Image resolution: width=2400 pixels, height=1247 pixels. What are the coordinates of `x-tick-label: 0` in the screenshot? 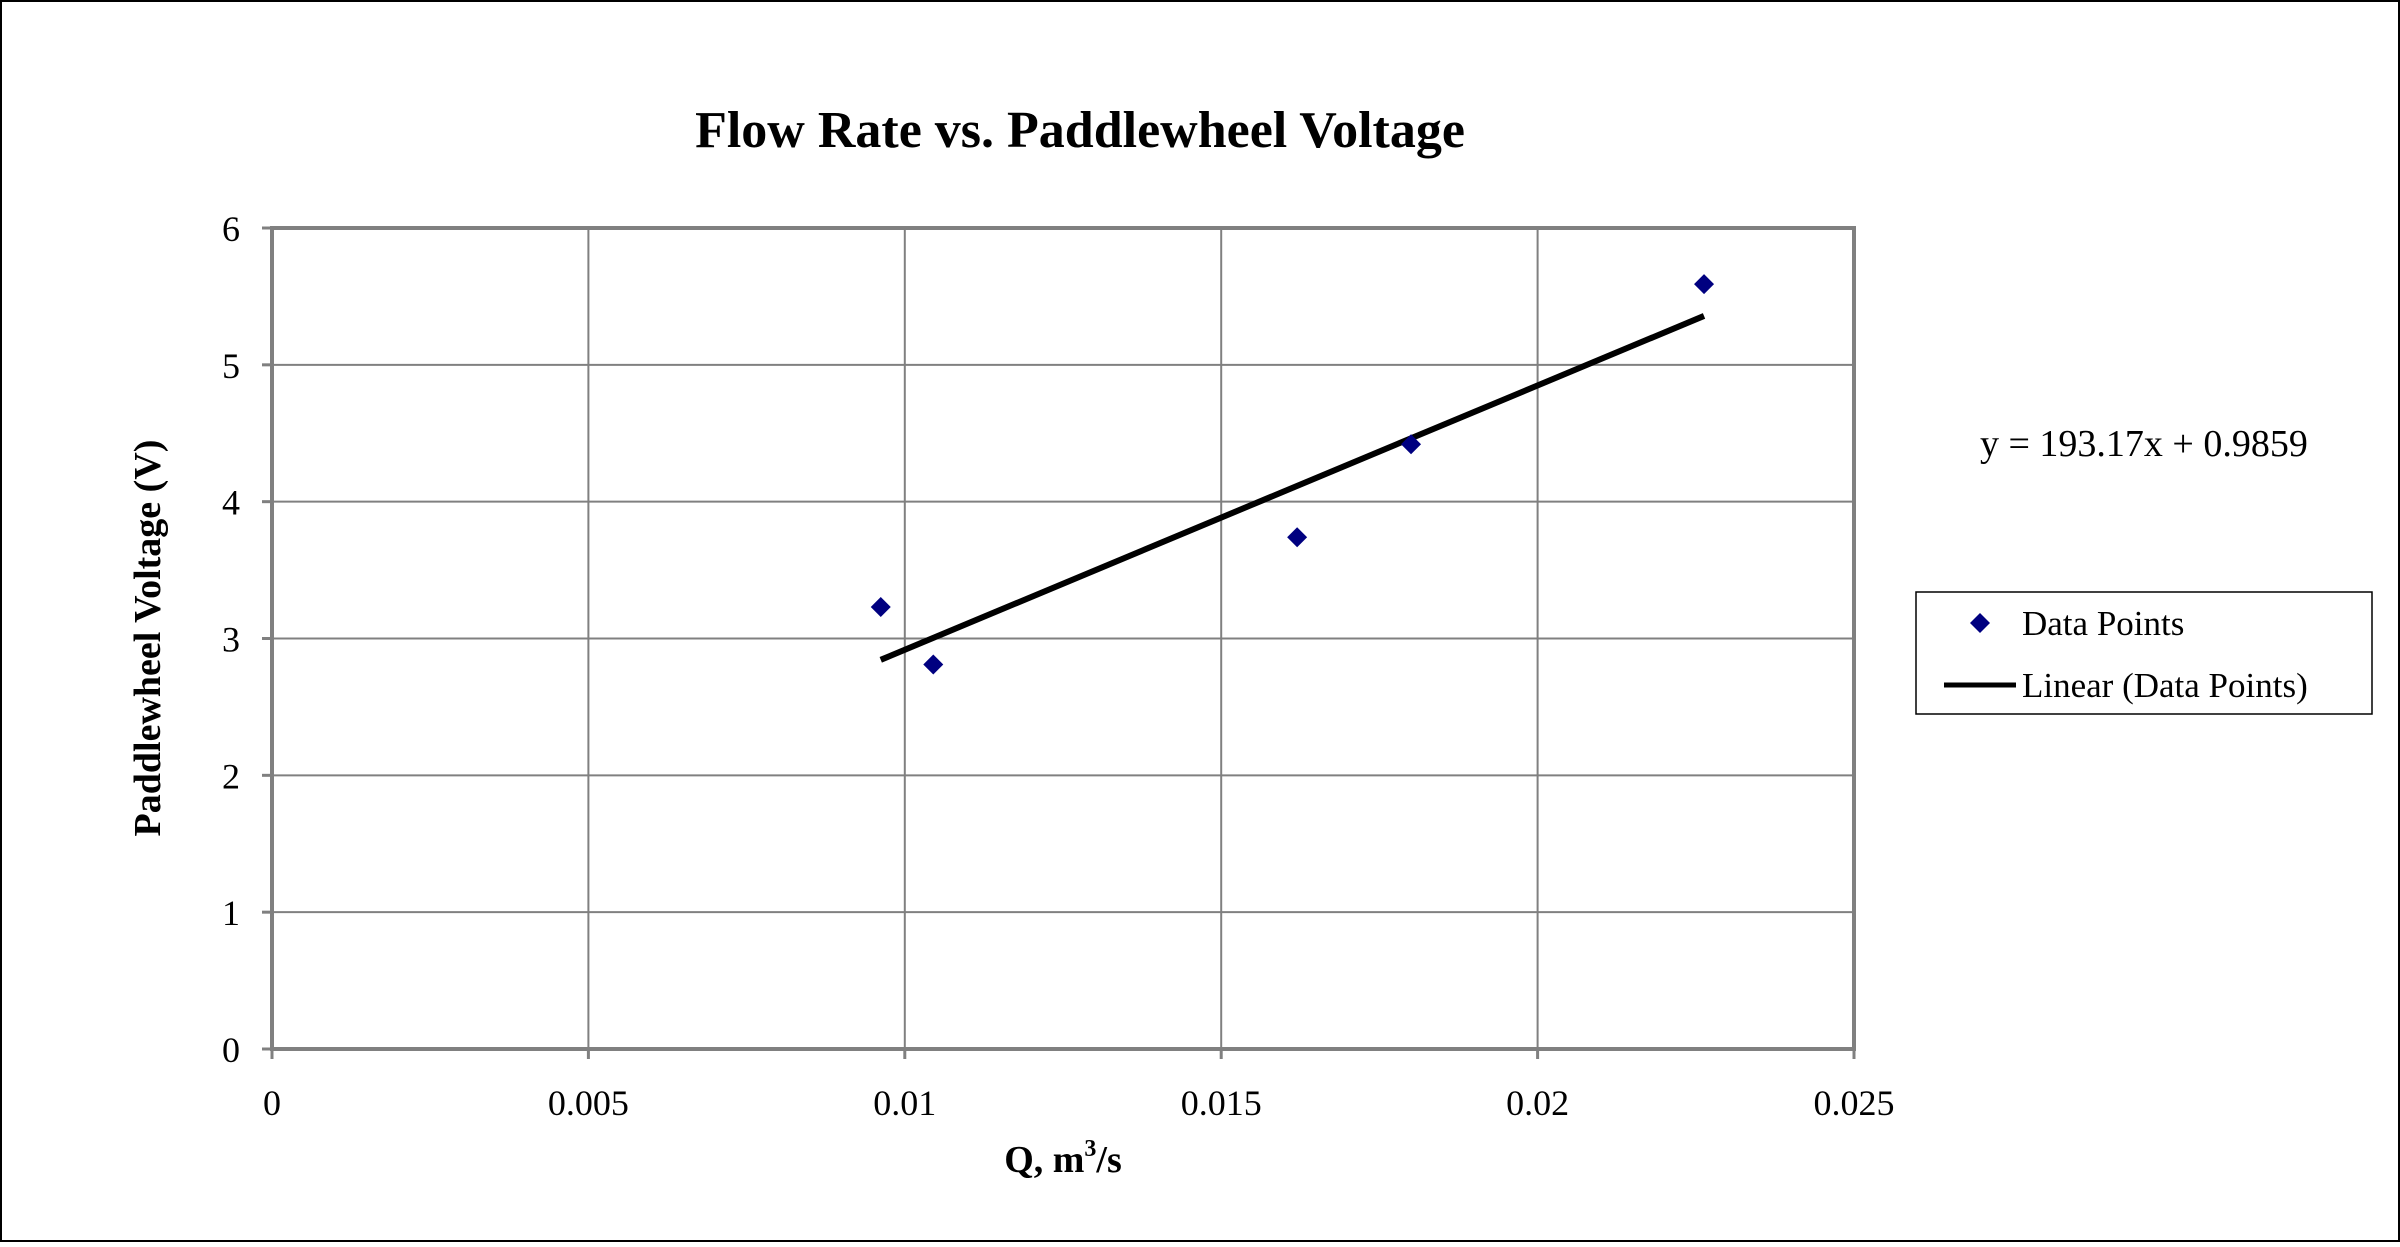 It's located at (272, 1103).